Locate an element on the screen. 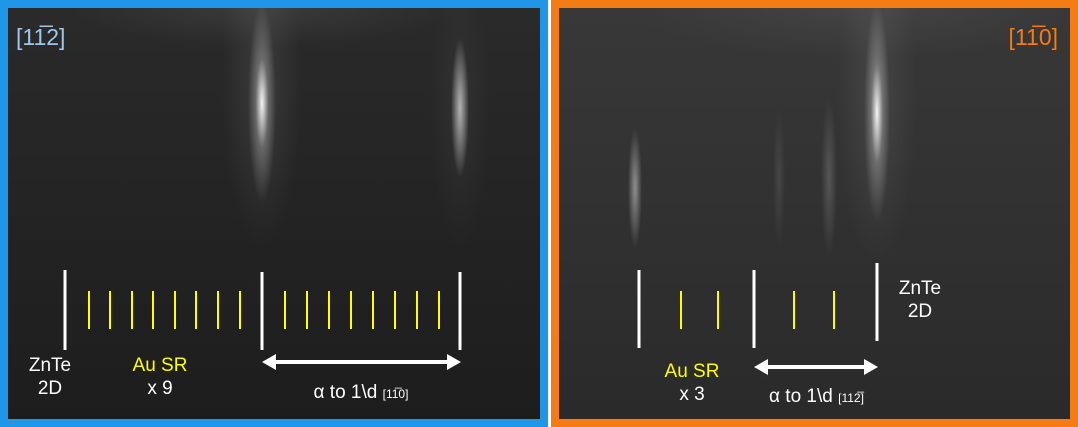 The image size is (1078, 427). line-markers-left is located at coordinates (262, 320).